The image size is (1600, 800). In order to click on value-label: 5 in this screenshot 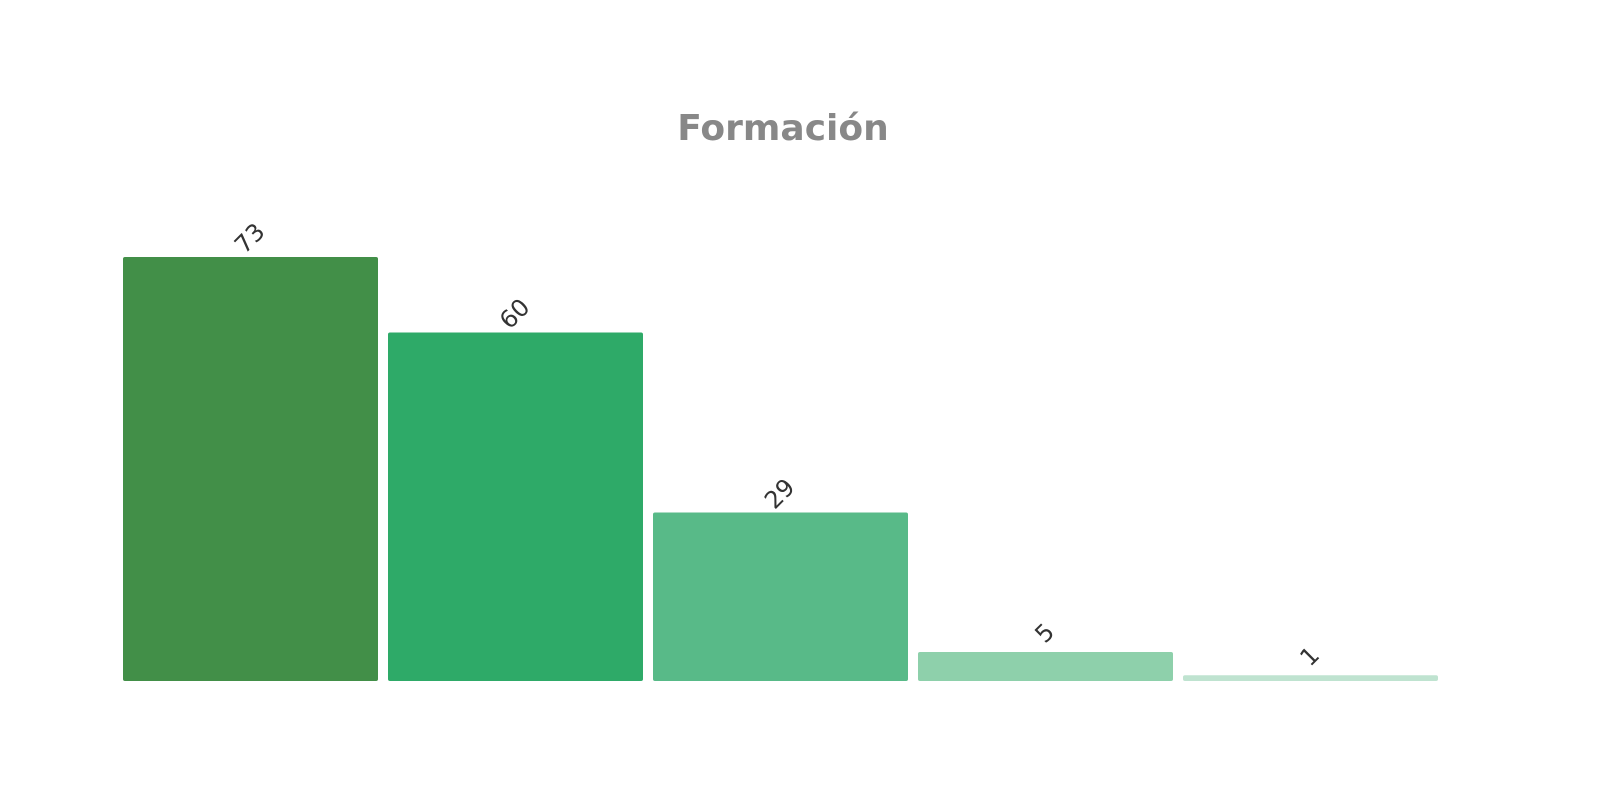, I will do `click(1044, 633)`.